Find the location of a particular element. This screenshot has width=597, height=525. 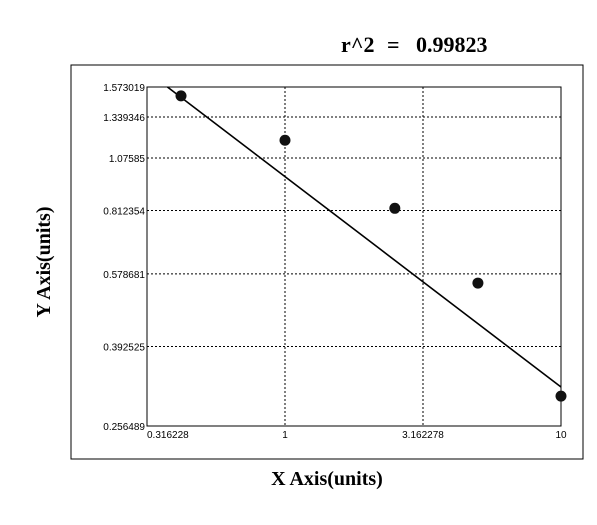

r-squared-label: r^2 is located at coordinates (358, 44).